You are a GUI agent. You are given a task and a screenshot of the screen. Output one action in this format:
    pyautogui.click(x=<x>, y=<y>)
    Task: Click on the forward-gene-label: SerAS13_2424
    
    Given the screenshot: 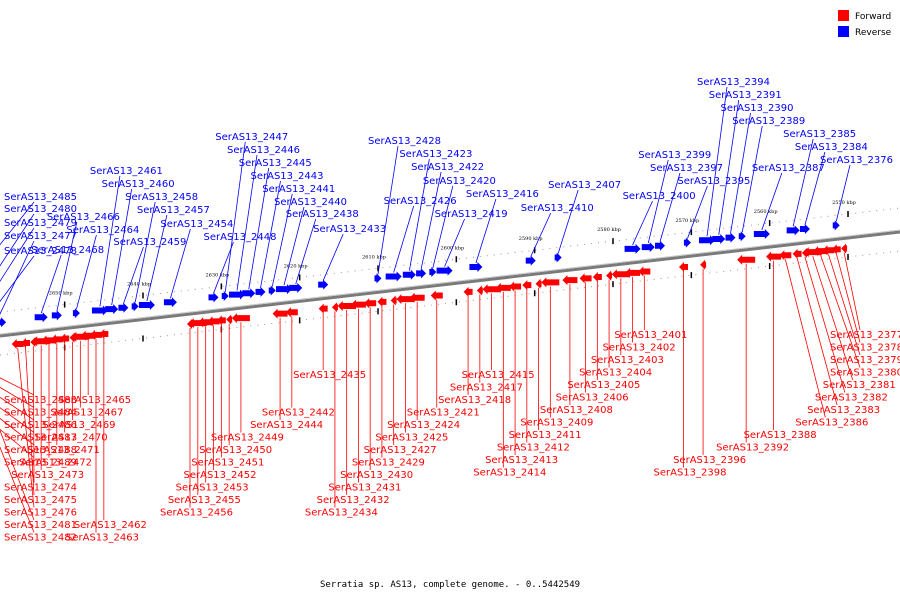 What is the action you would take?
    pyautogui.click(x=423, y=425)
    